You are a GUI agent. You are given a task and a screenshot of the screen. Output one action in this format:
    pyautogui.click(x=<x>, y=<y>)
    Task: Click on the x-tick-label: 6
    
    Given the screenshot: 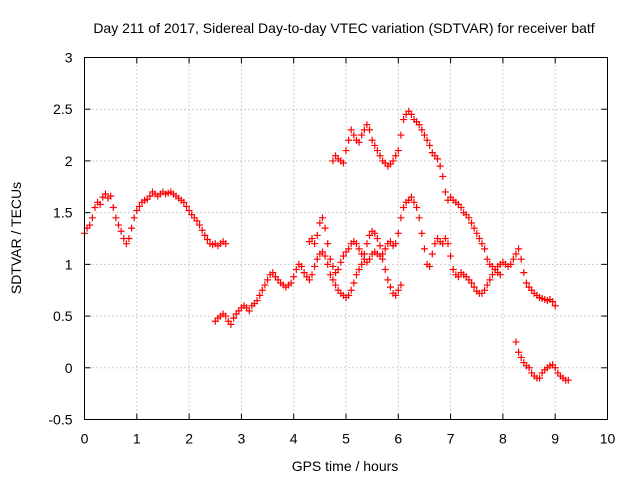 What is the action you would take?
    pyautogui.click(x=398, y=439)
    